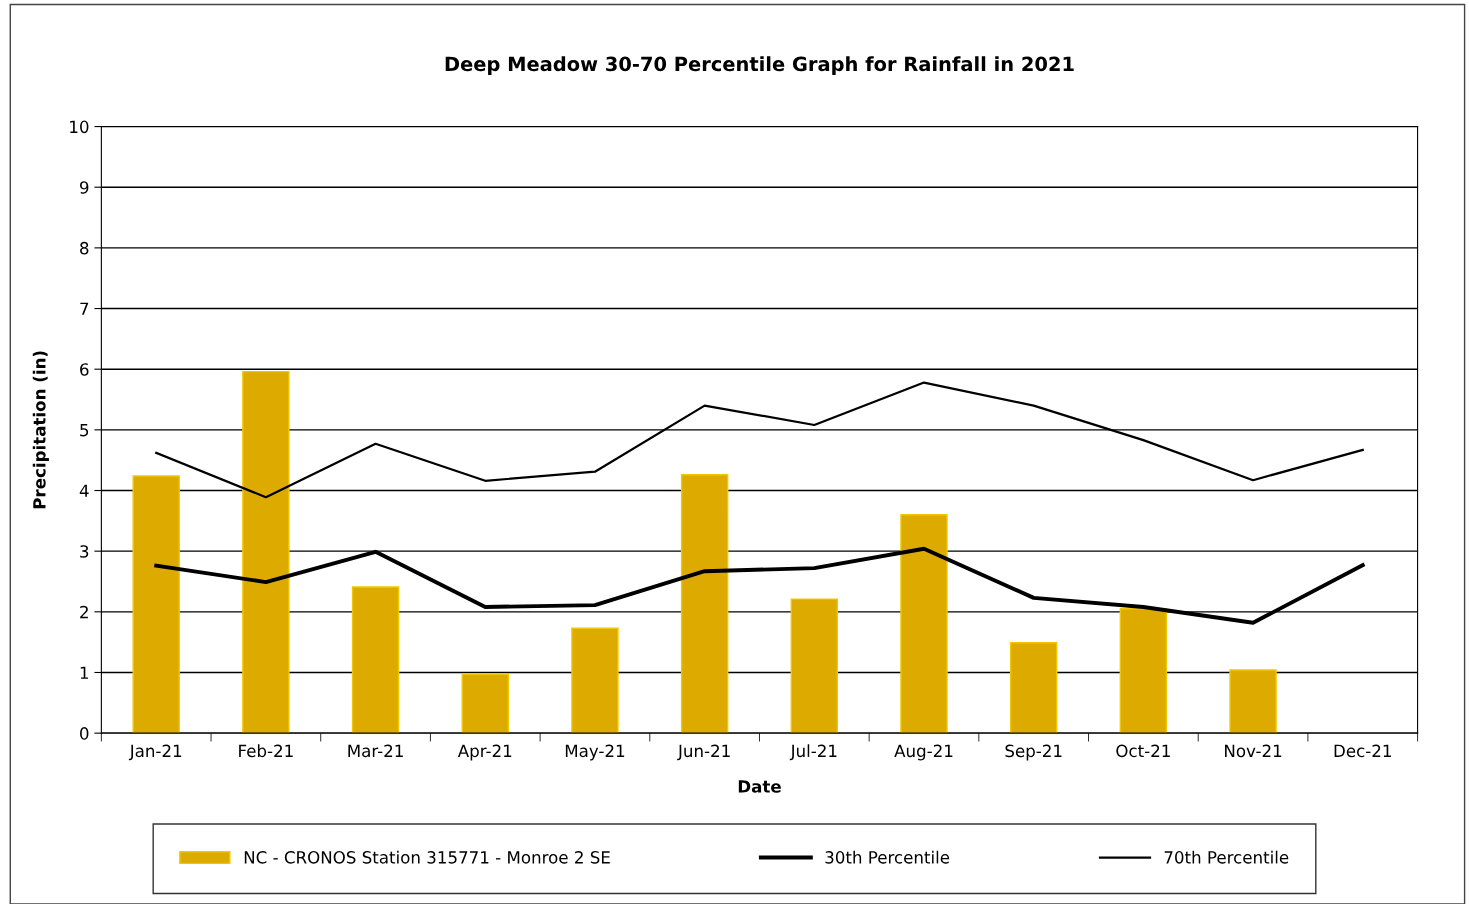 The width and height of the screenshot is (1469, 904). I want to click on legend-label: 30th Percentile, so click(887, 857).